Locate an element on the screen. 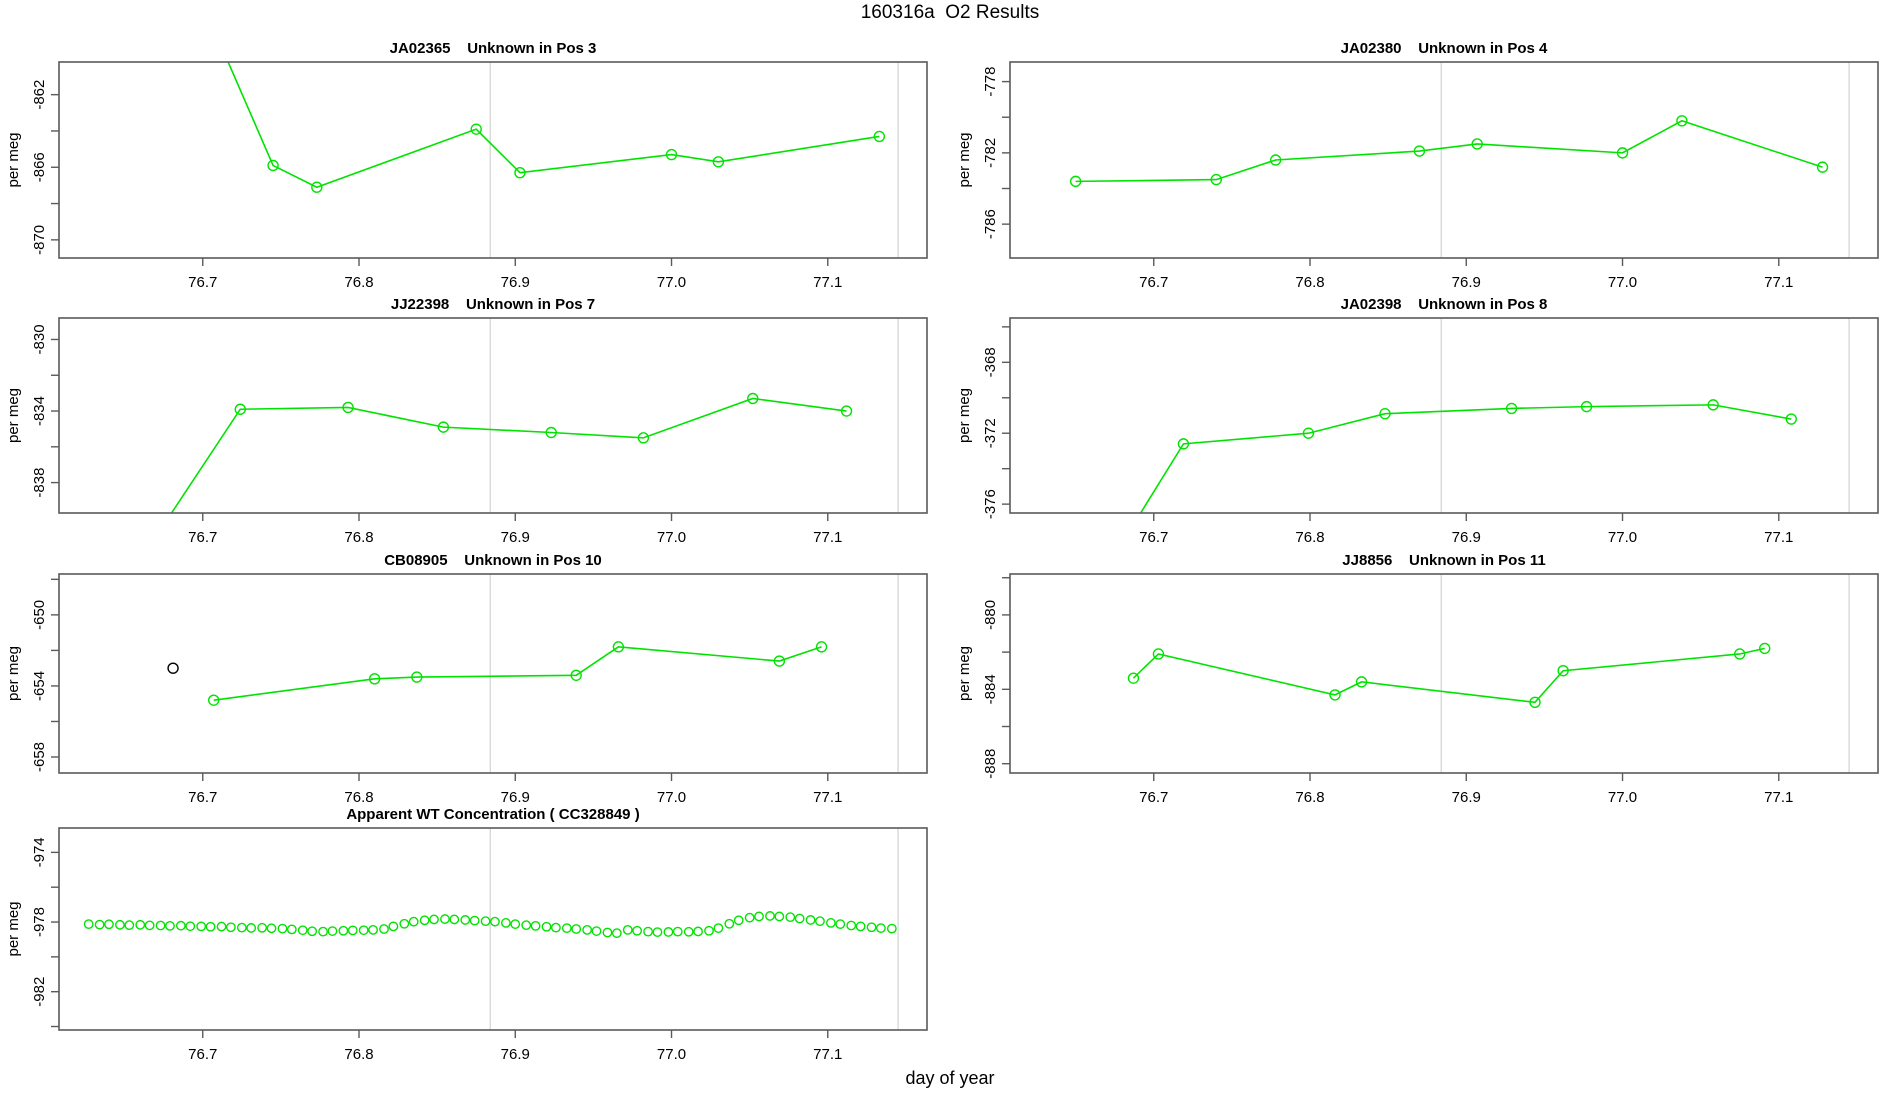  svg-text: -838 is located at coordinates (39, 483).